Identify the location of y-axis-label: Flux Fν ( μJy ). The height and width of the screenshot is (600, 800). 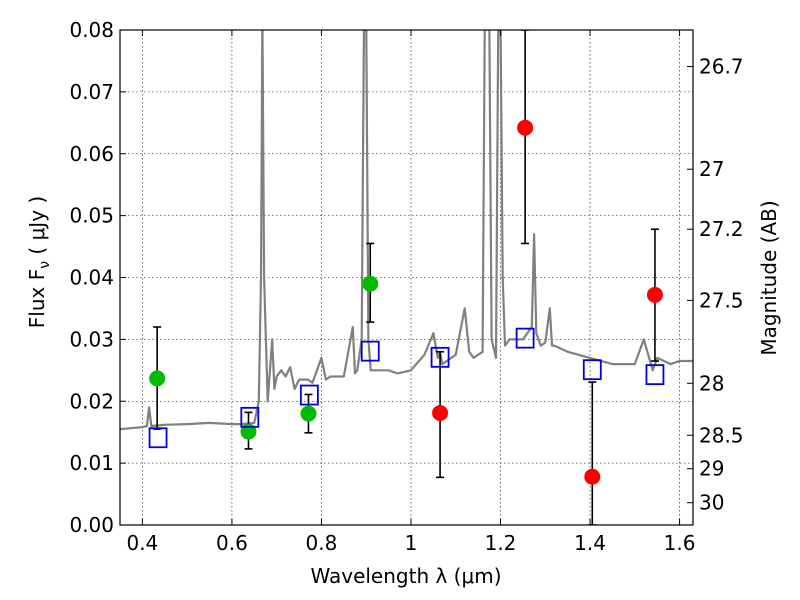
(39, 262).